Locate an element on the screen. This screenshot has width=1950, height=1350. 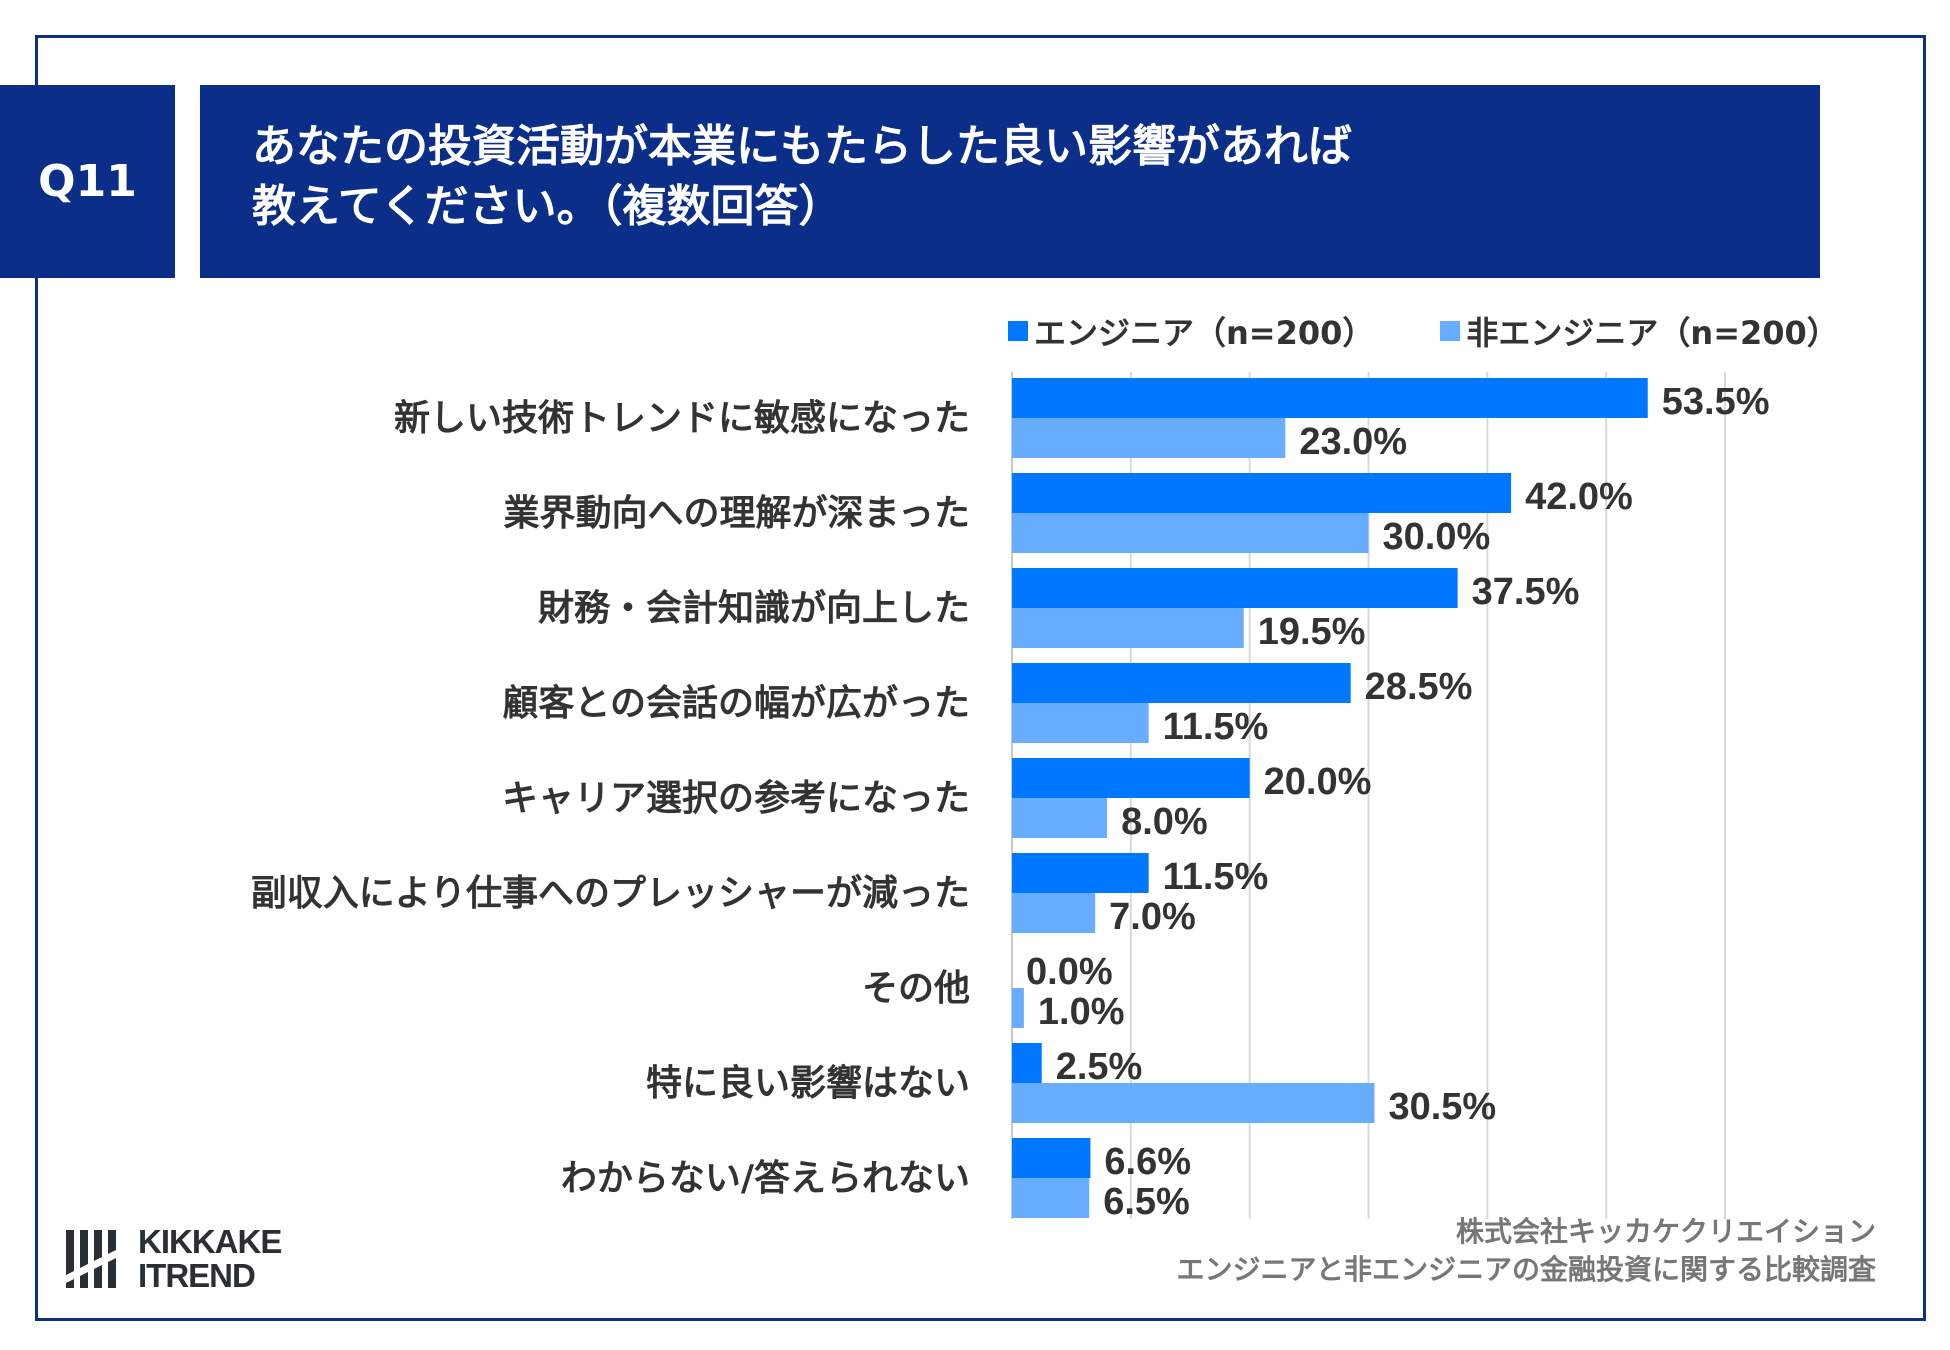
data-label-non-engineer: 6.5% is located at coordinates (1146, 1202).